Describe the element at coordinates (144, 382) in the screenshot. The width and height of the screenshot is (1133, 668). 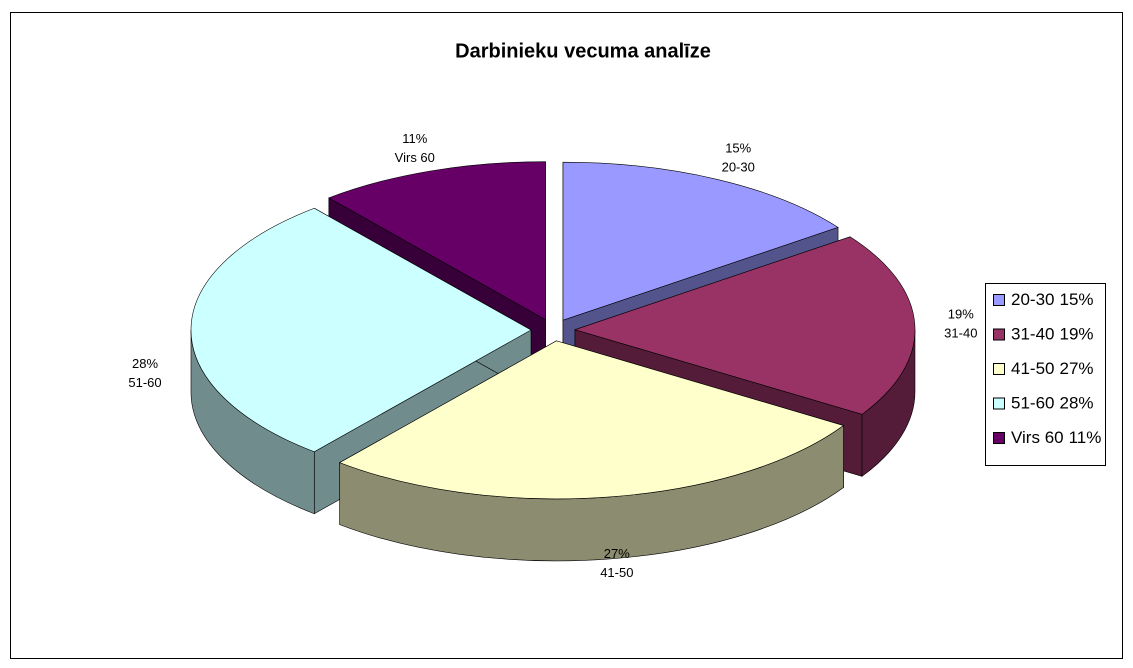
I see `data-label-category: 51-60` at that location.